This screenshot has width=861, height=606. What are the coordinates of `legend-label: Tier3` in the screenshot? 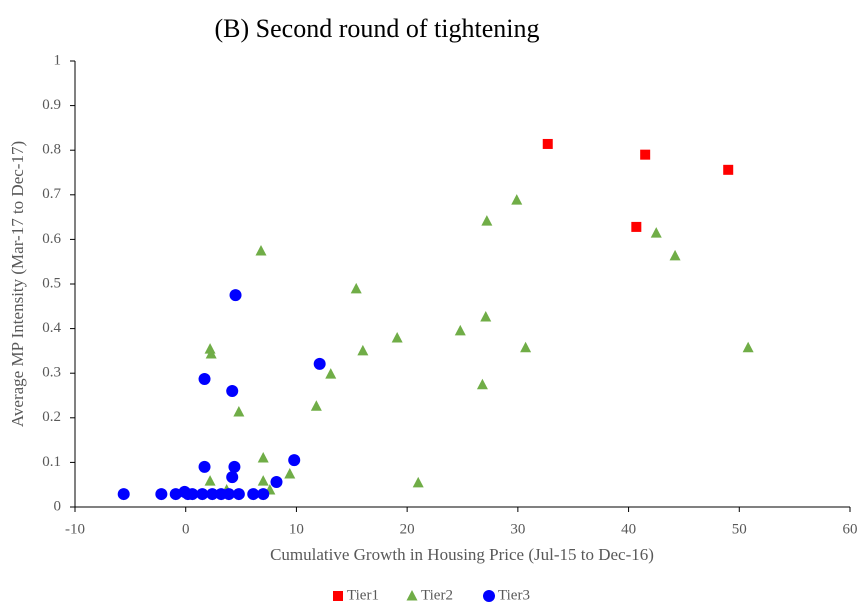 It's located at (514, 595).